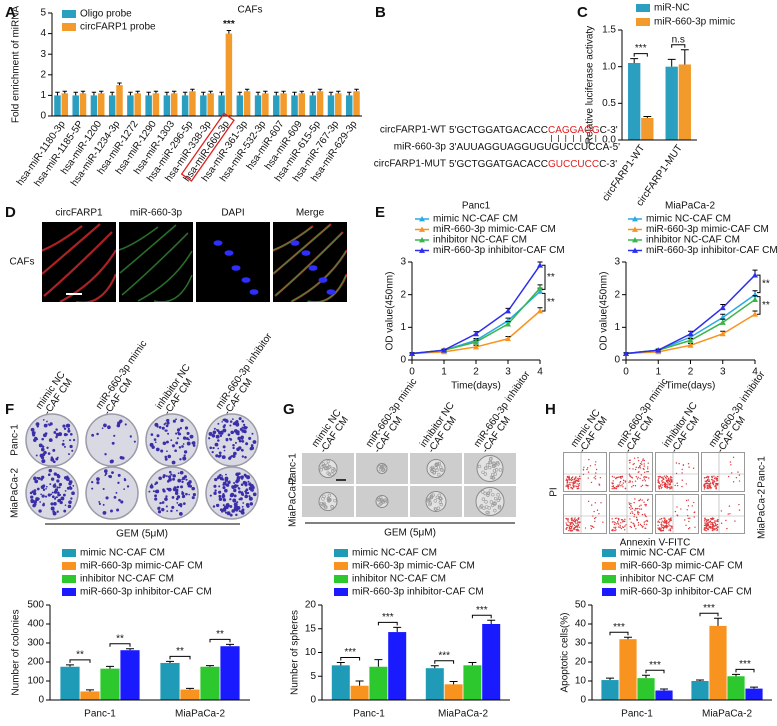  Describe the element at coordinates (10, 12) in the screenshot. I see `panel-letter: A` at that location.